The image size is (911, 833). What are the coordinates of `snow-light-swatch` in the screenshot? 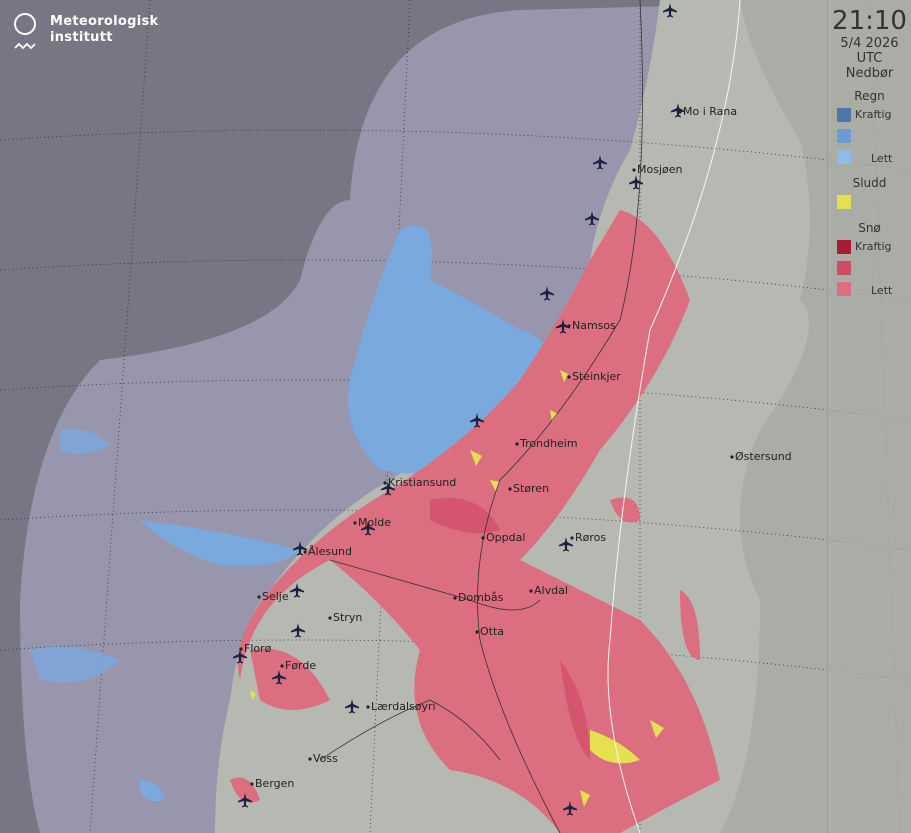 It's located at (844, 289).